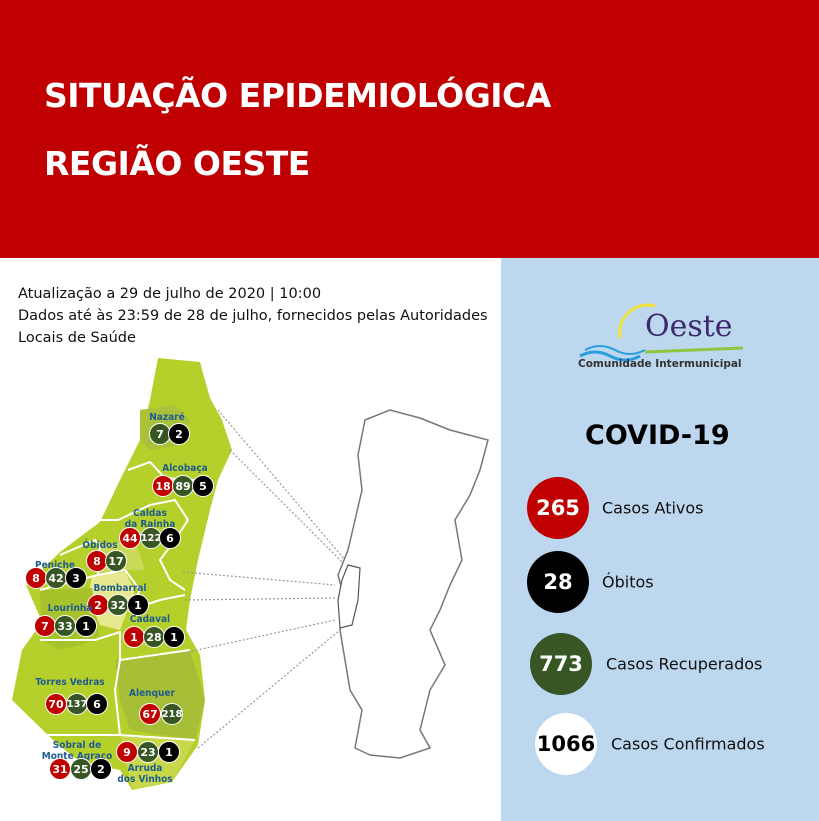  What do you see at coordinates (413, 584) in the screenshot?
I see `portugal-outline` at bounding box center [413, 584].